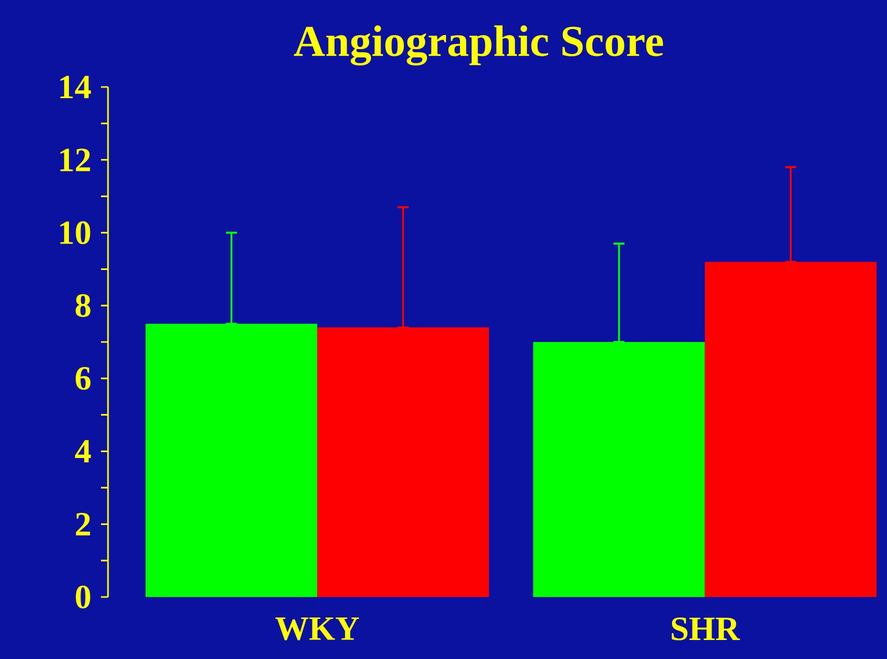  What do you see at coordinates (75, 232) in the screenshot?
I see `y-tick-label: 10` at bounding box center [75, 232].